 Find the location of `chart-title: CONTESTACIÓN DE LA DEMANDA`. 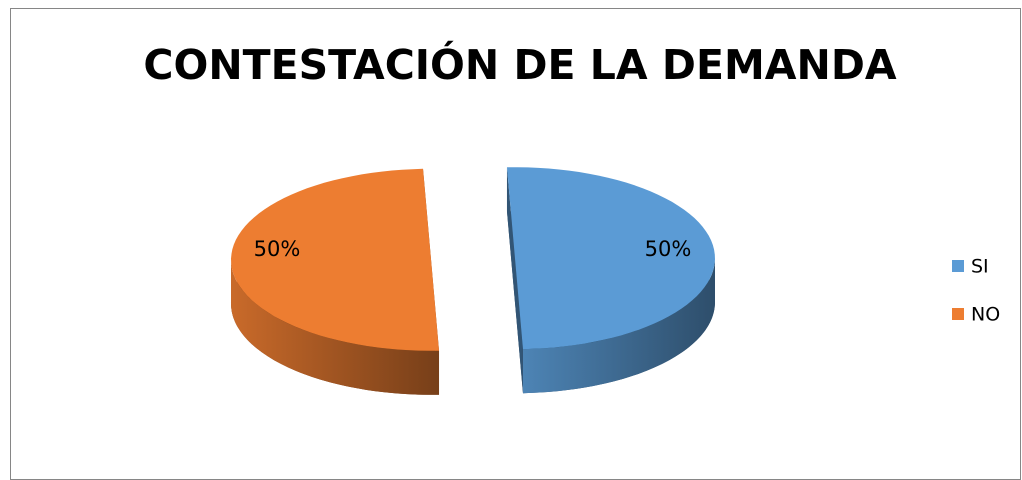

chart-title: CONTESTACIÓN DE LA DEMANDA is located at coordinates (519, 65).